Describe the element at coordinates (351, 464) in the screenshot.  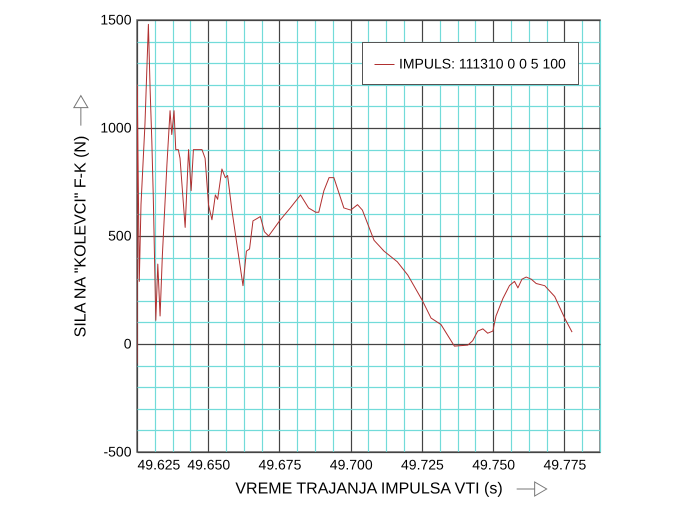
I see `x-tick-label: 49.700` at that location.